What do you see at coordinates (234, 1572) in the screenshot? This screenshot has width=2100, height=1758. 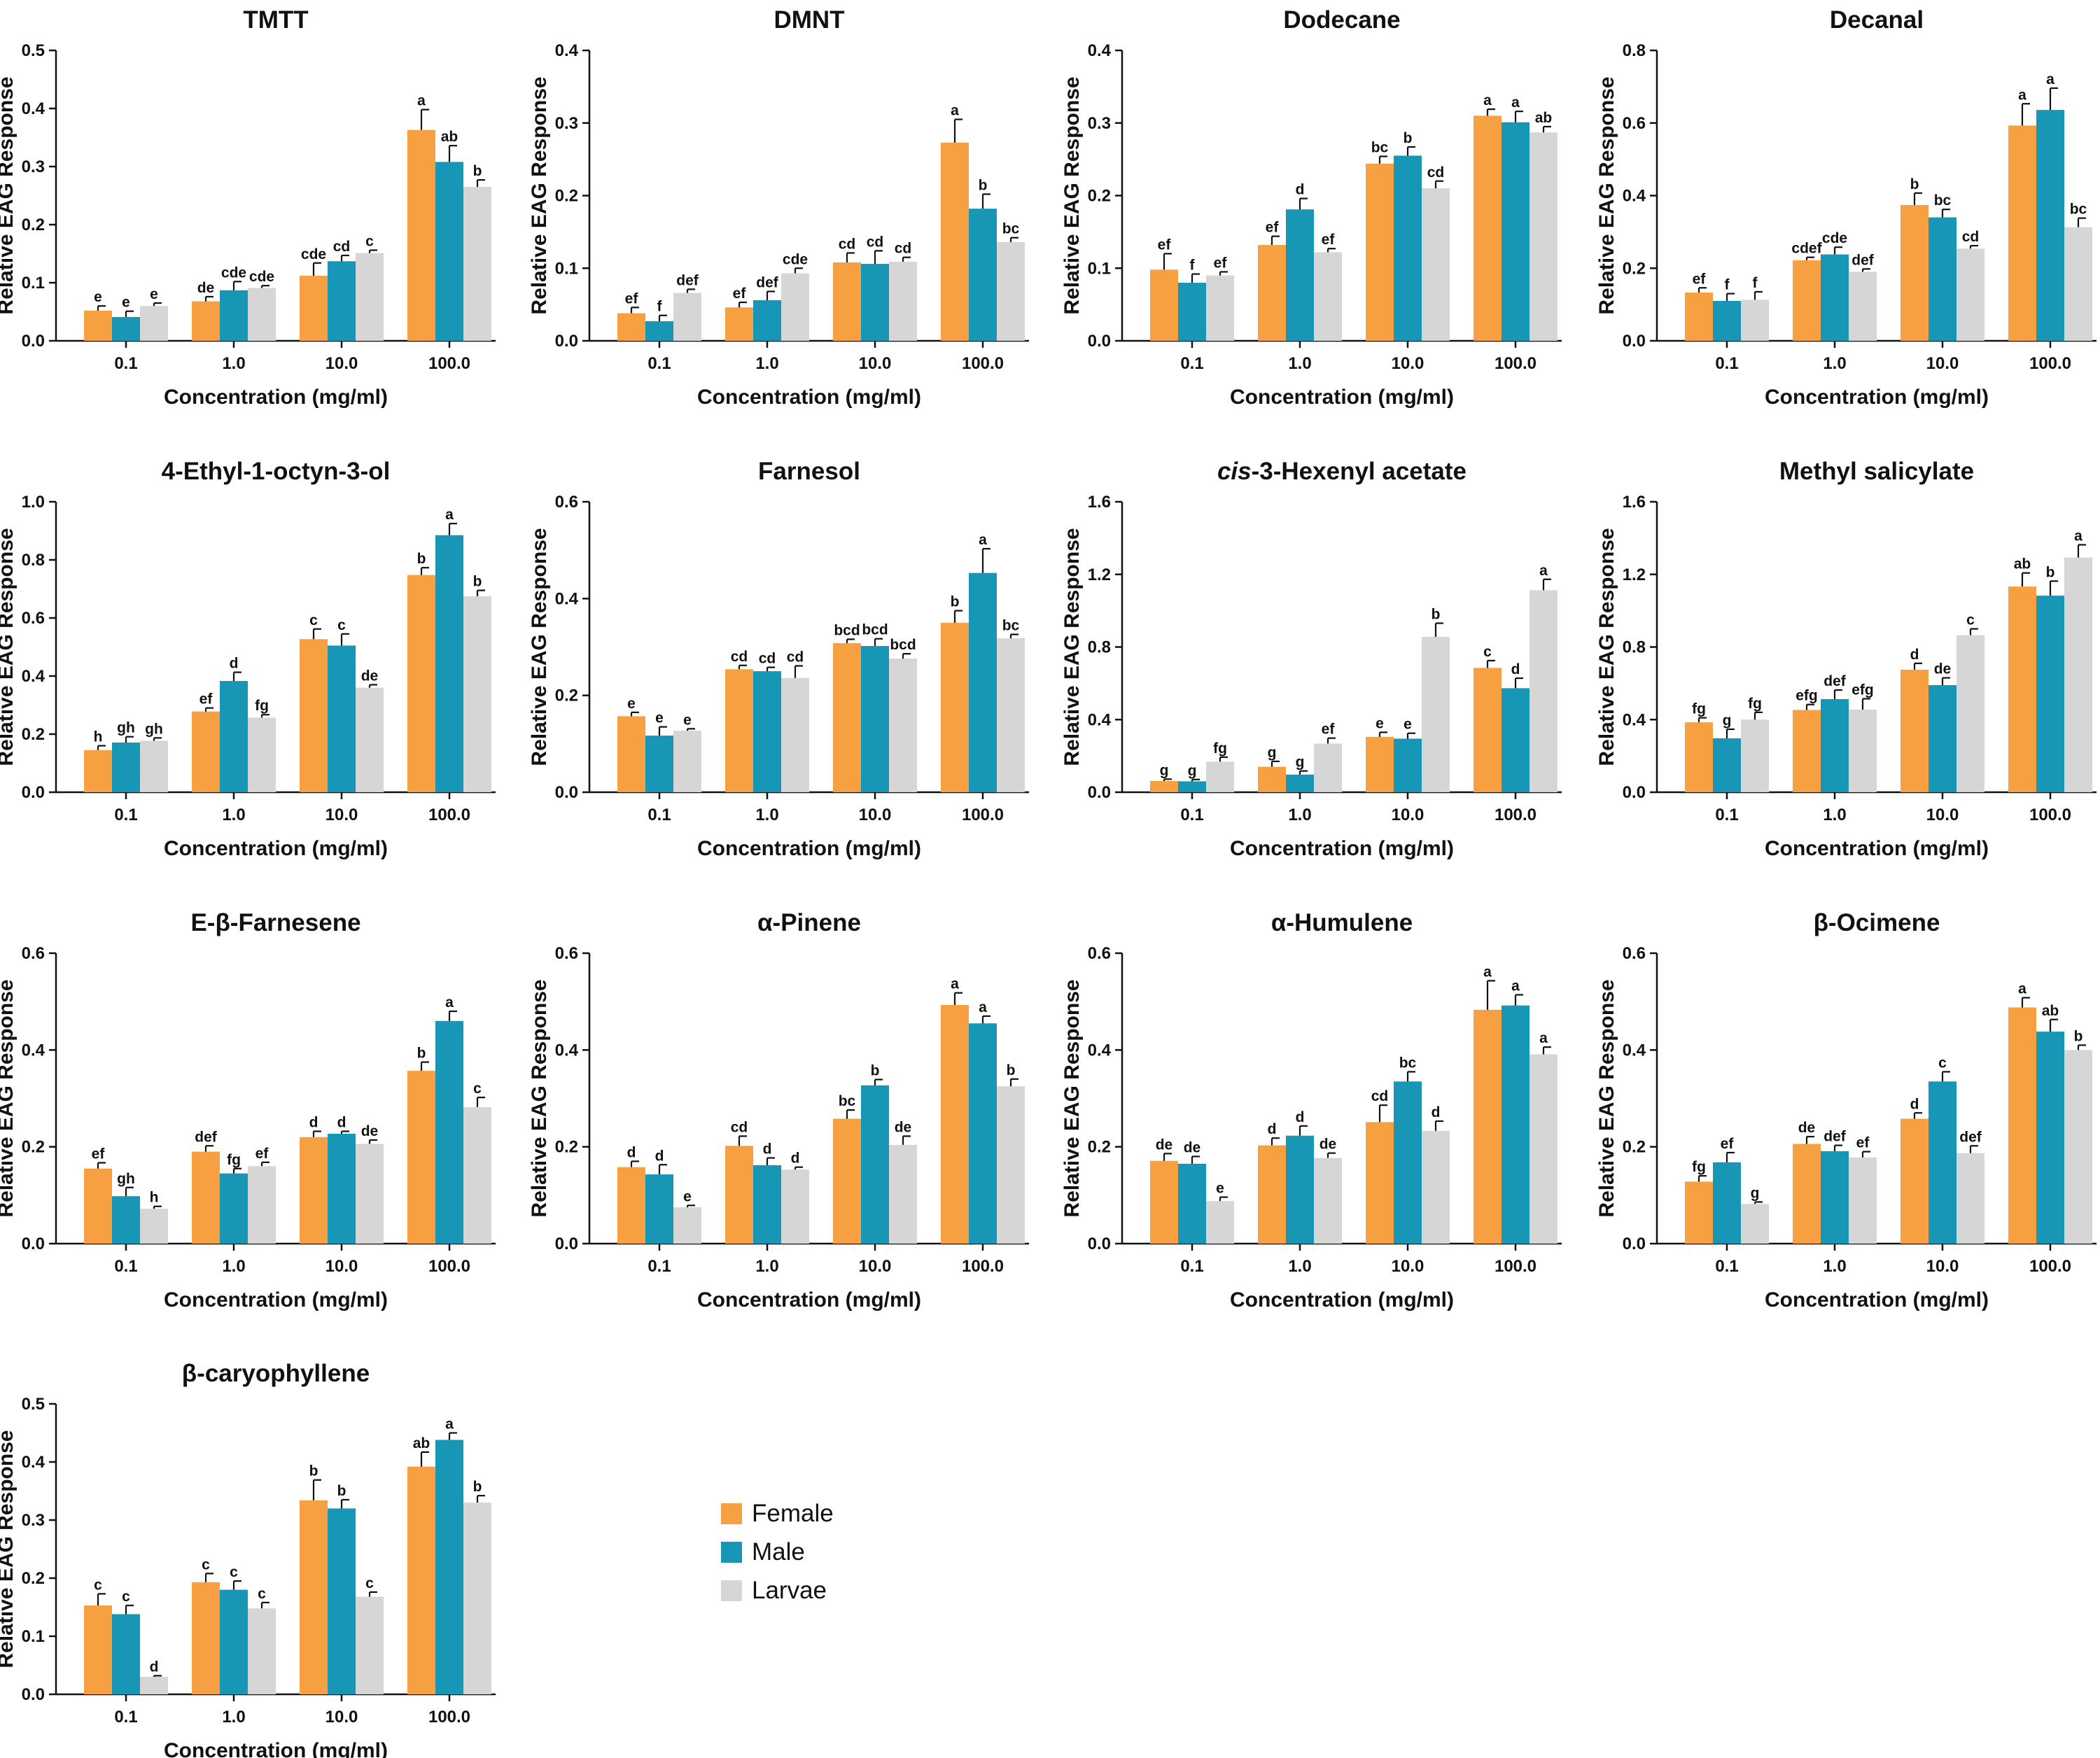 I see `significance-letter: c` at bounding box center [234, 1572].